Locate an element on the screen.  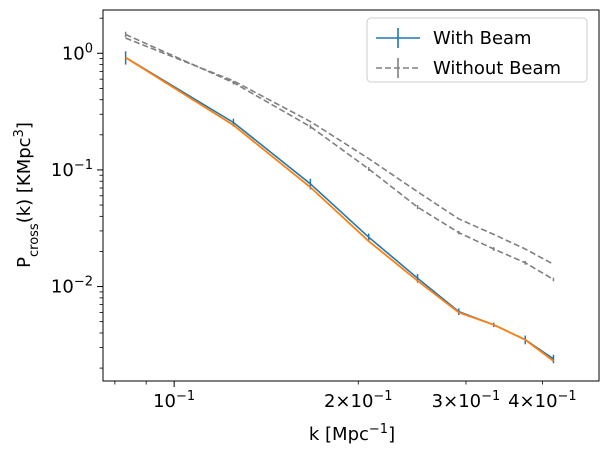
legend-box is located at coordinates (477, 50).